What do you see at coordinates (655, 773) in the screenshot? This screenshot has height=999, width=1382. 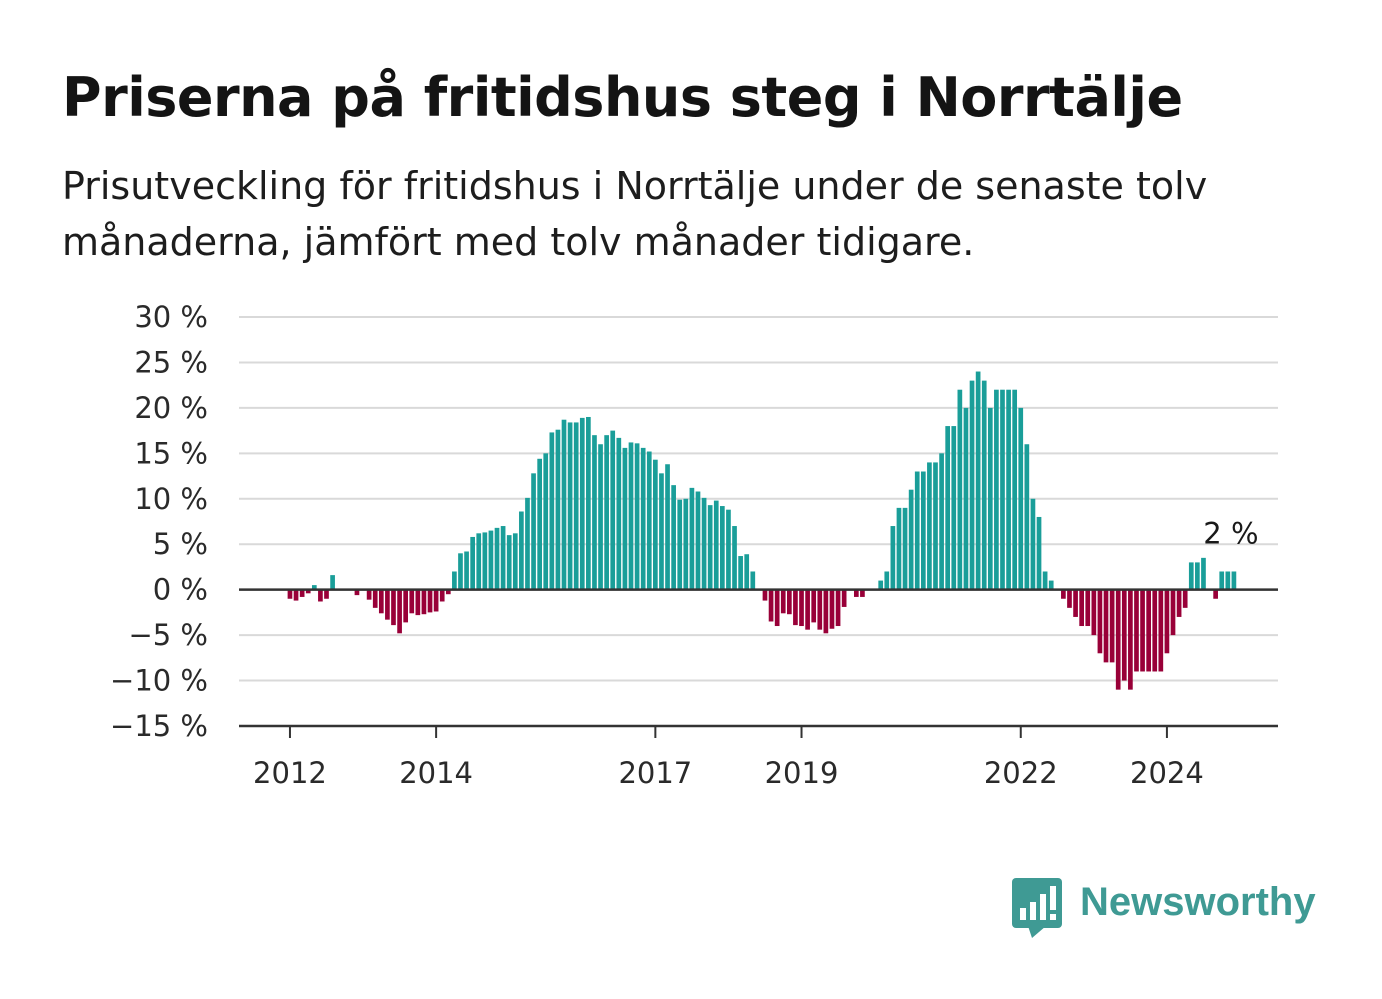 I see `x-tick-label: 2017` at bounding box center [655, 773].